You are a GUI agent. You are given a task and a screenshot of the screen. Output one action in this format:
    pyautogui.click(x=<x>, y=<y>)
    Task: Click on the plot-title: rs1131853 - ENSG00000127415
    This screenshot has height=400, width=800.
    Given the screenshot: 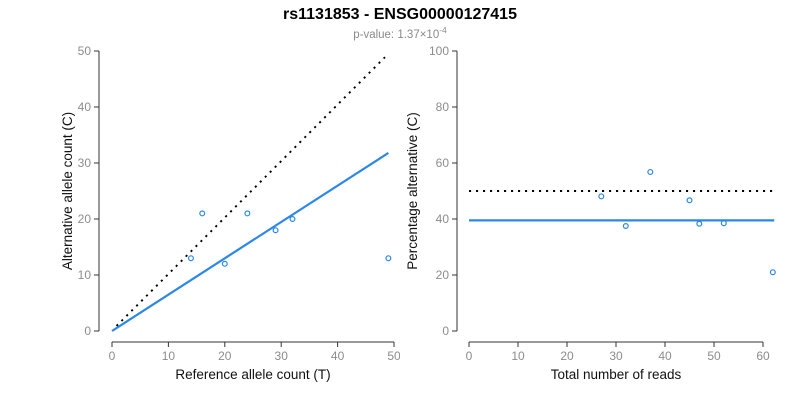 What is the action you would take?
    pyautogui.click(x=400, y=14)
    